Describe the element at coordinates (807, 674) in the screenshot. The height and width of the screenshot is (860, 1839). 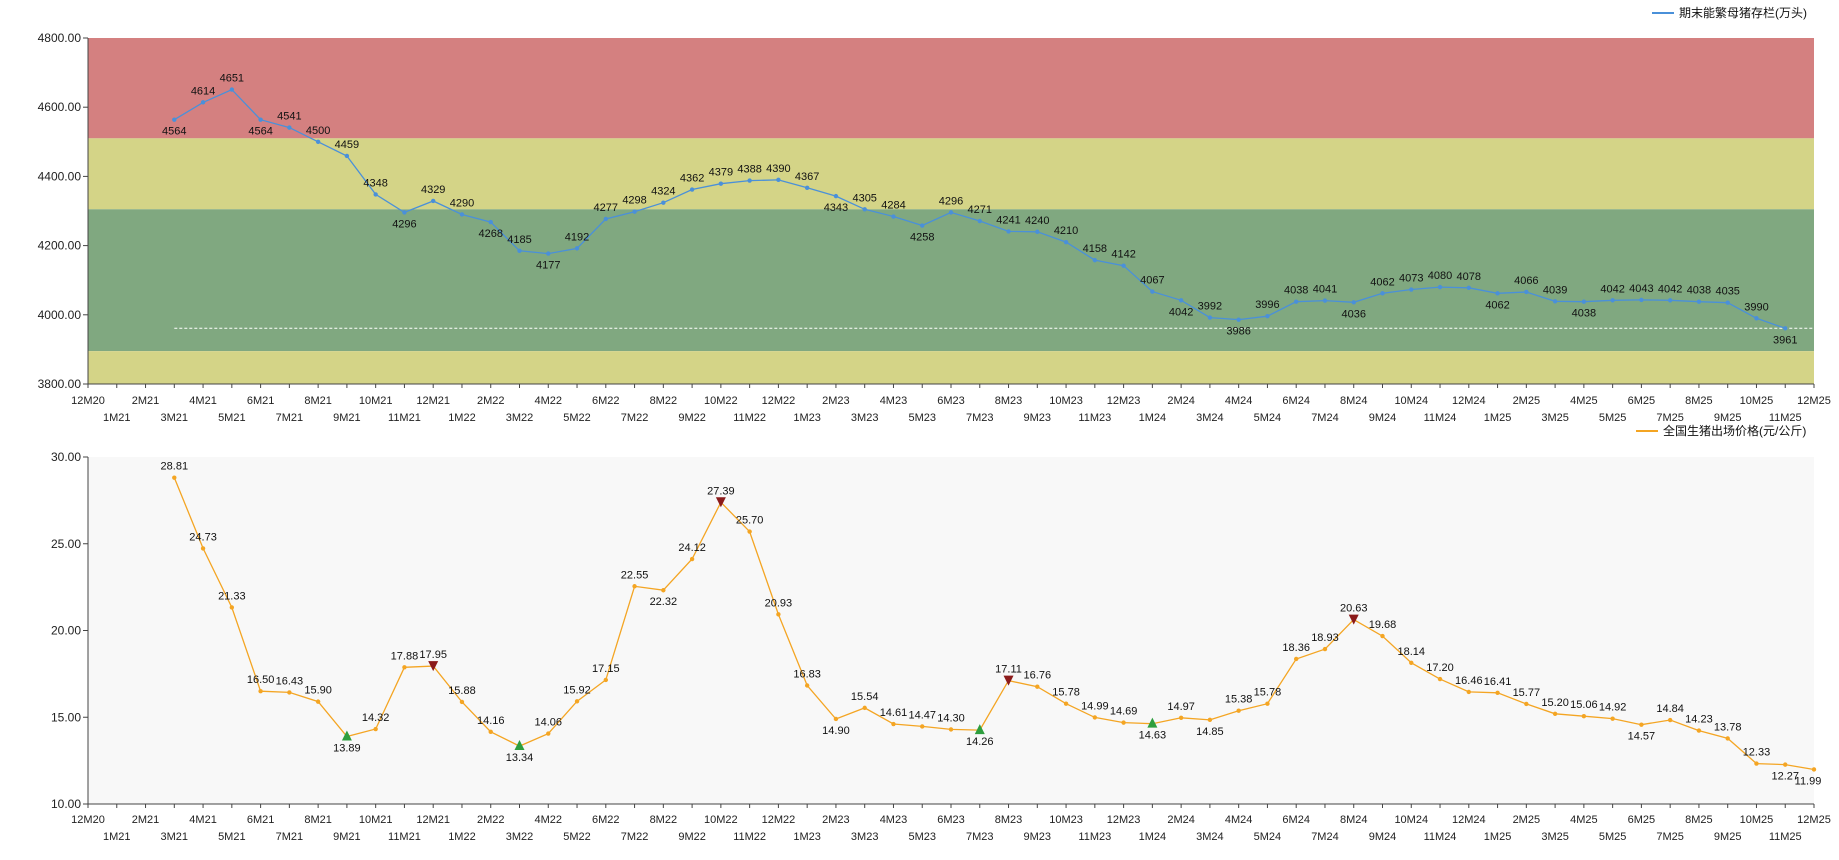
I see `data-label: 16.83` at that location.